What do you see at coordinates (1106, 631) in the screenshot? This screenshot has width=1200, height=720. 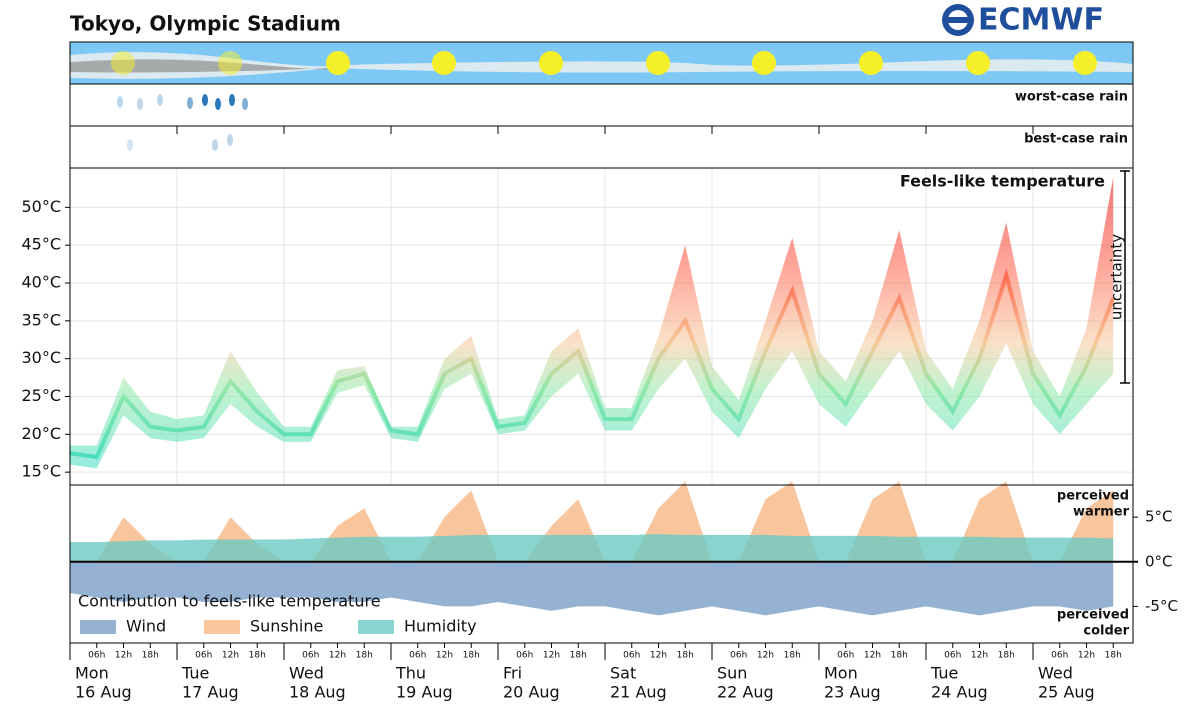 I see `colder-label: colder` at bounding box center [1106, 631].